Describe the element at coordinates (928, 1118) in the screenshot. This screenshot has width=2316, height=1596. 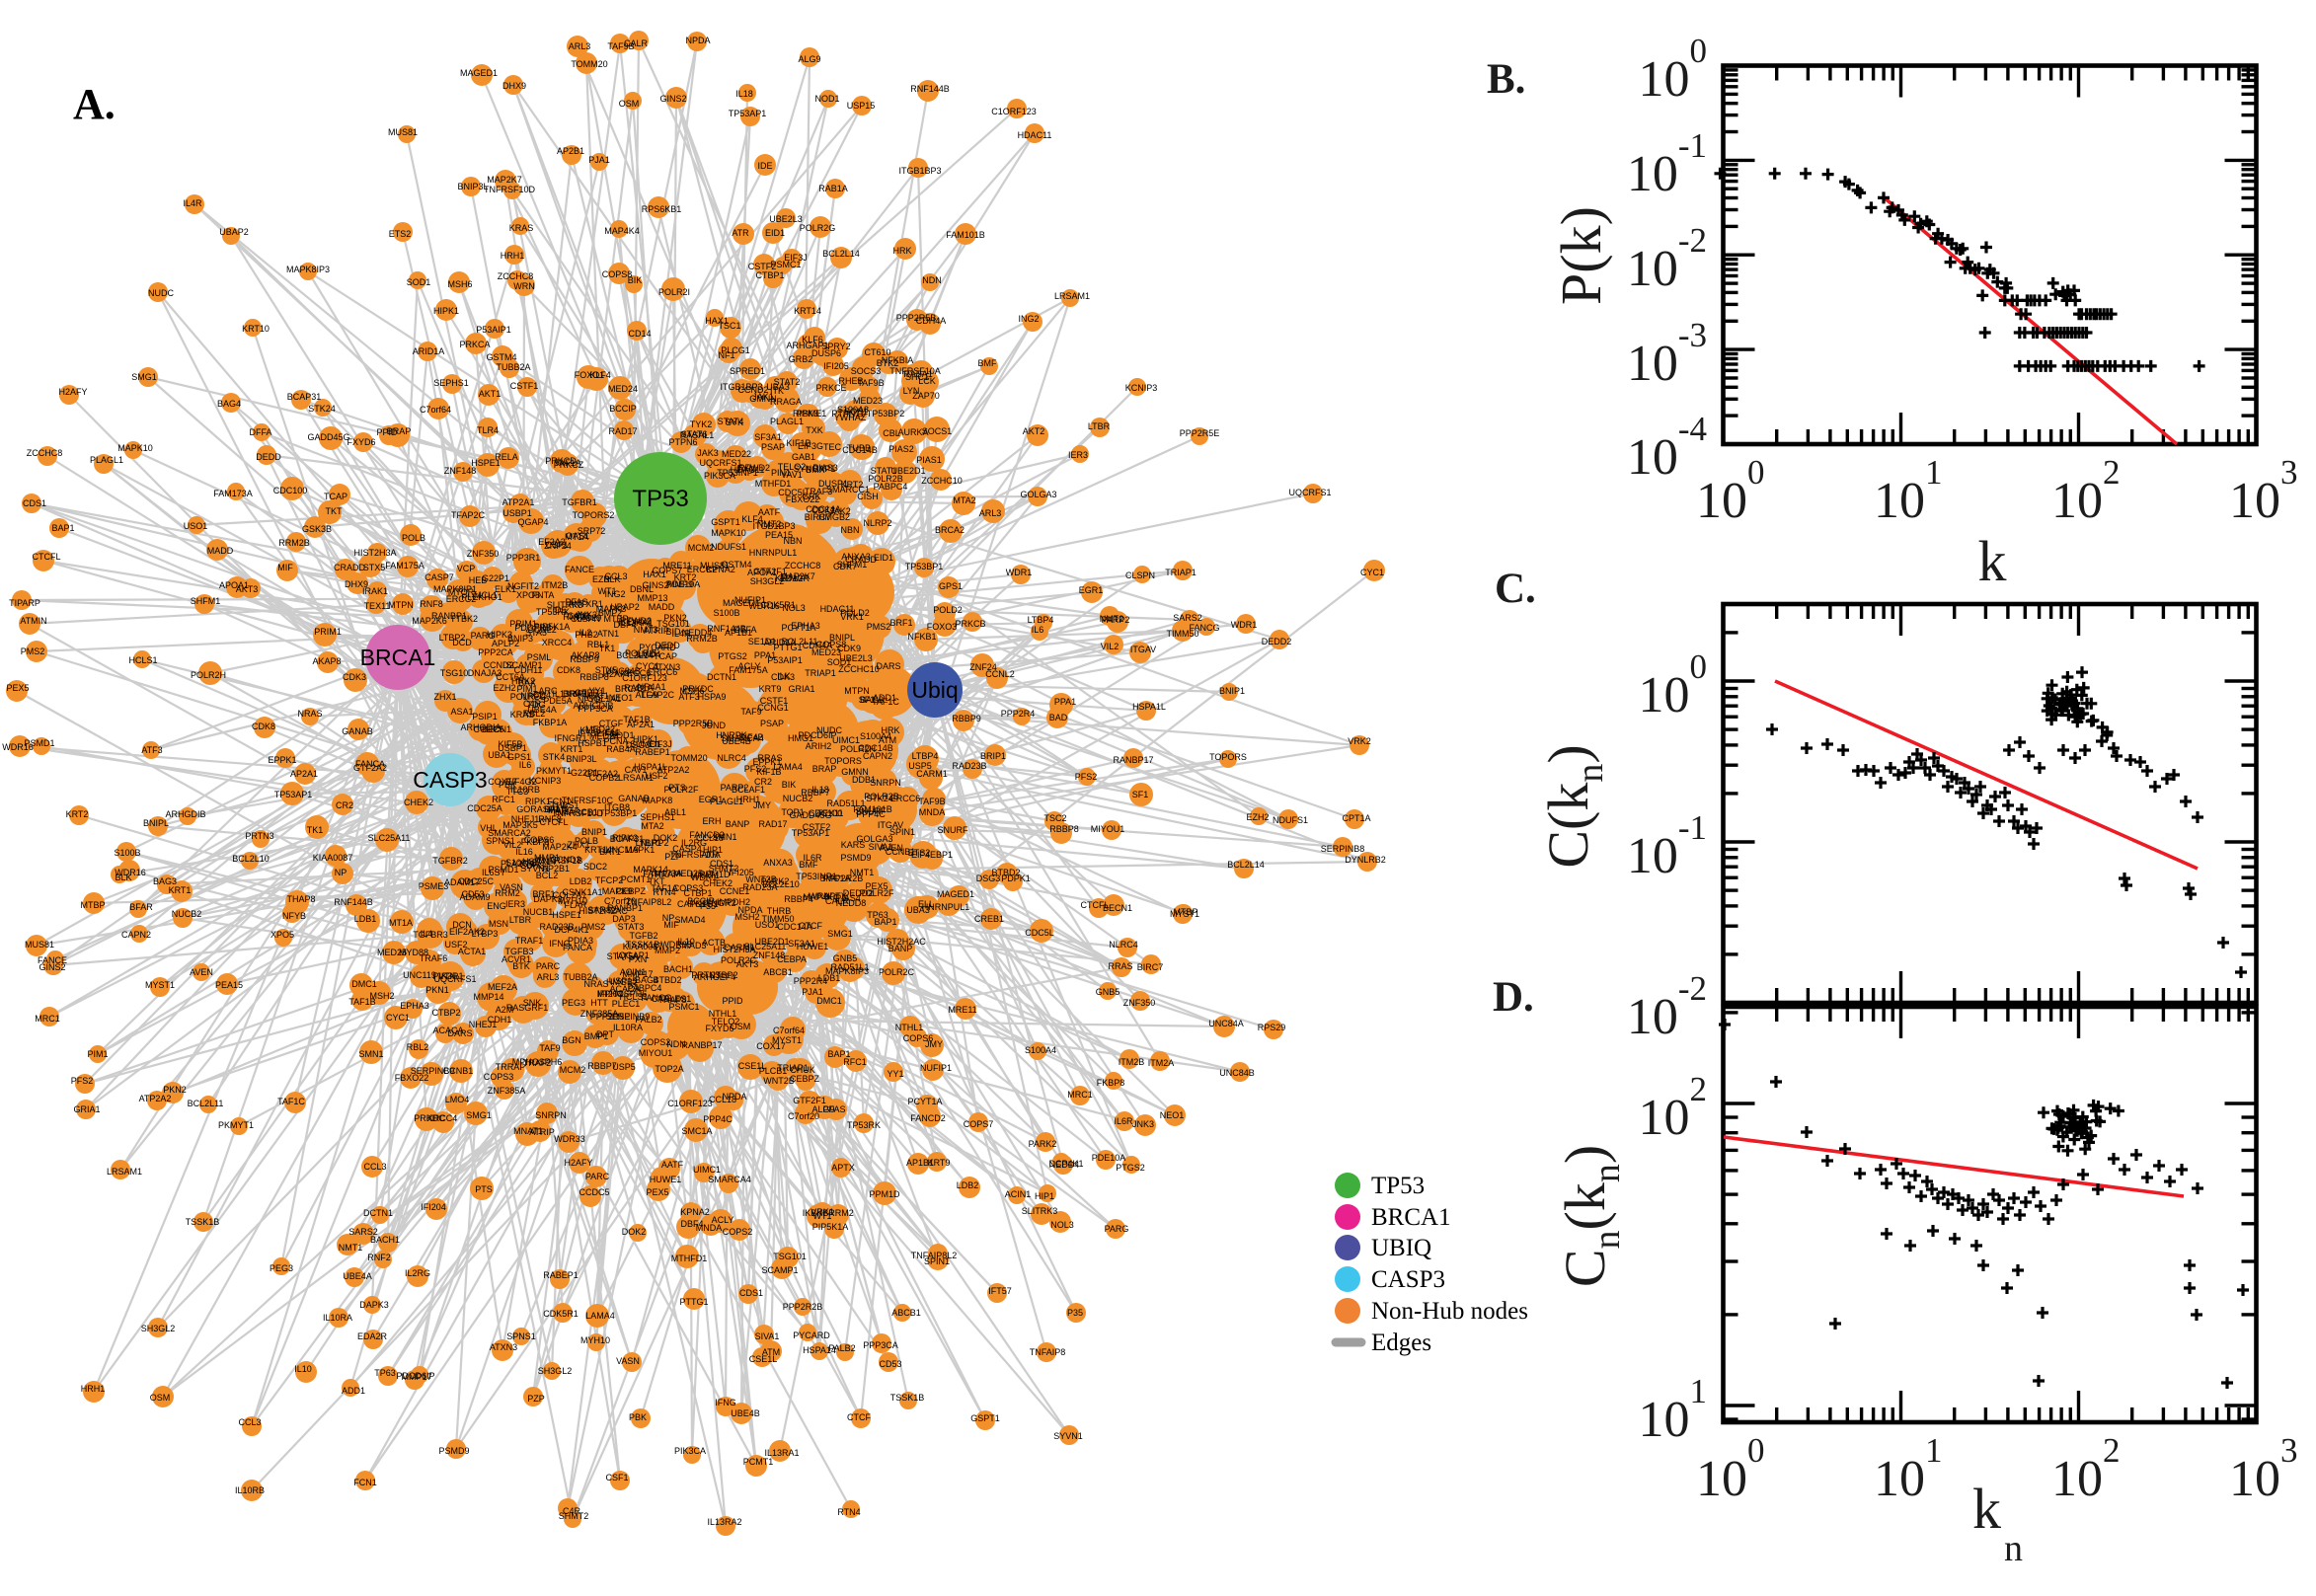
I see `svg-text: FANCD2` at that location.